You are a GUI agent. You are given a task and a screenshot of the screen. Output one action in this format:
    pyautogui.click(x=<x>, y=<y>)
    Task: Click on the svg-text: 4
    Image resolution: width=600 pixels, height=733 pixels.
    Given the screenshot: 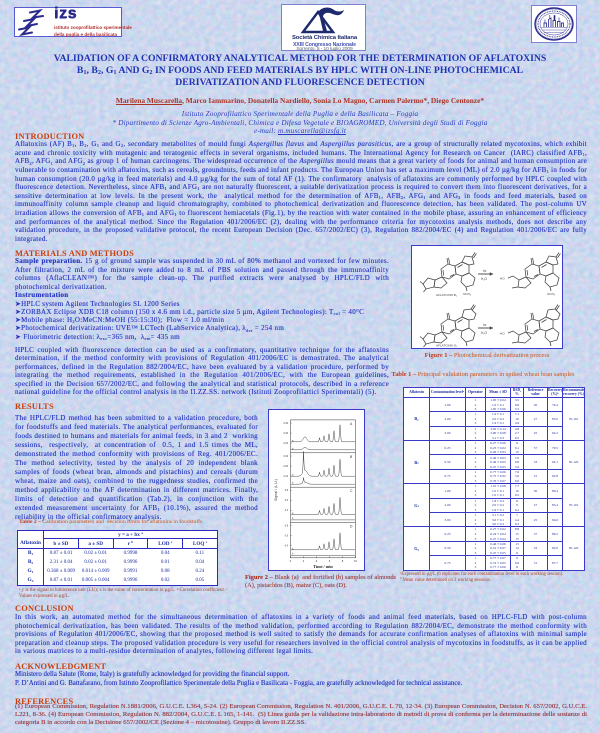 What is the action you would take?
    pyautogui.click(x=317, y=561)
    